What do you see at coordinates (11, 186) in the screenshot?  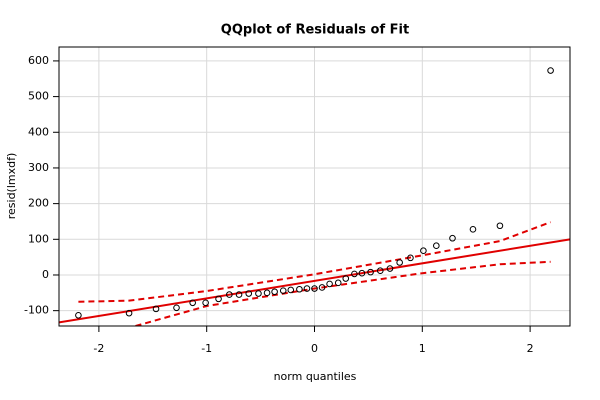 I see `y-axis-label: resid(lmxdf)` at bounding box center [11, 186].